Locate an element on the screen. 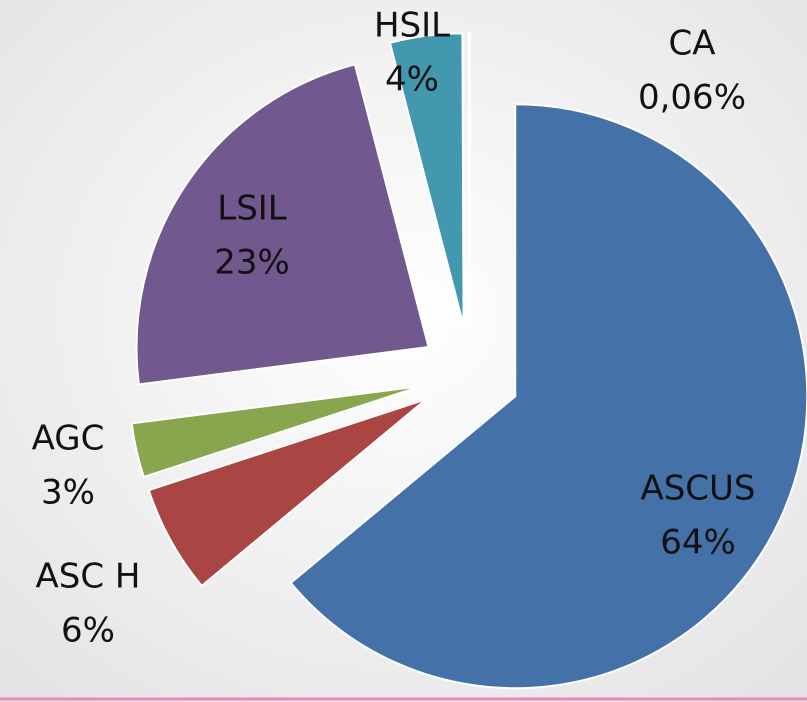 This screenshot has width=807, height=702. slice-value-label: 0,06% is located at coordinates (692, 98).